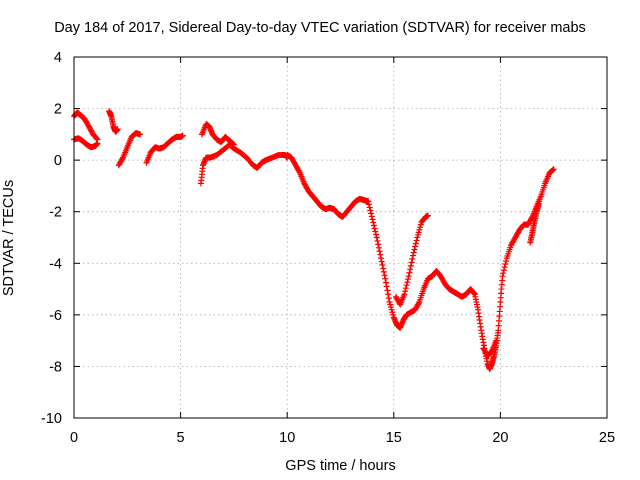 The height and width of the screenshot is (480, 640). I want to click on y-tick-label: -4, so click(55, 264).